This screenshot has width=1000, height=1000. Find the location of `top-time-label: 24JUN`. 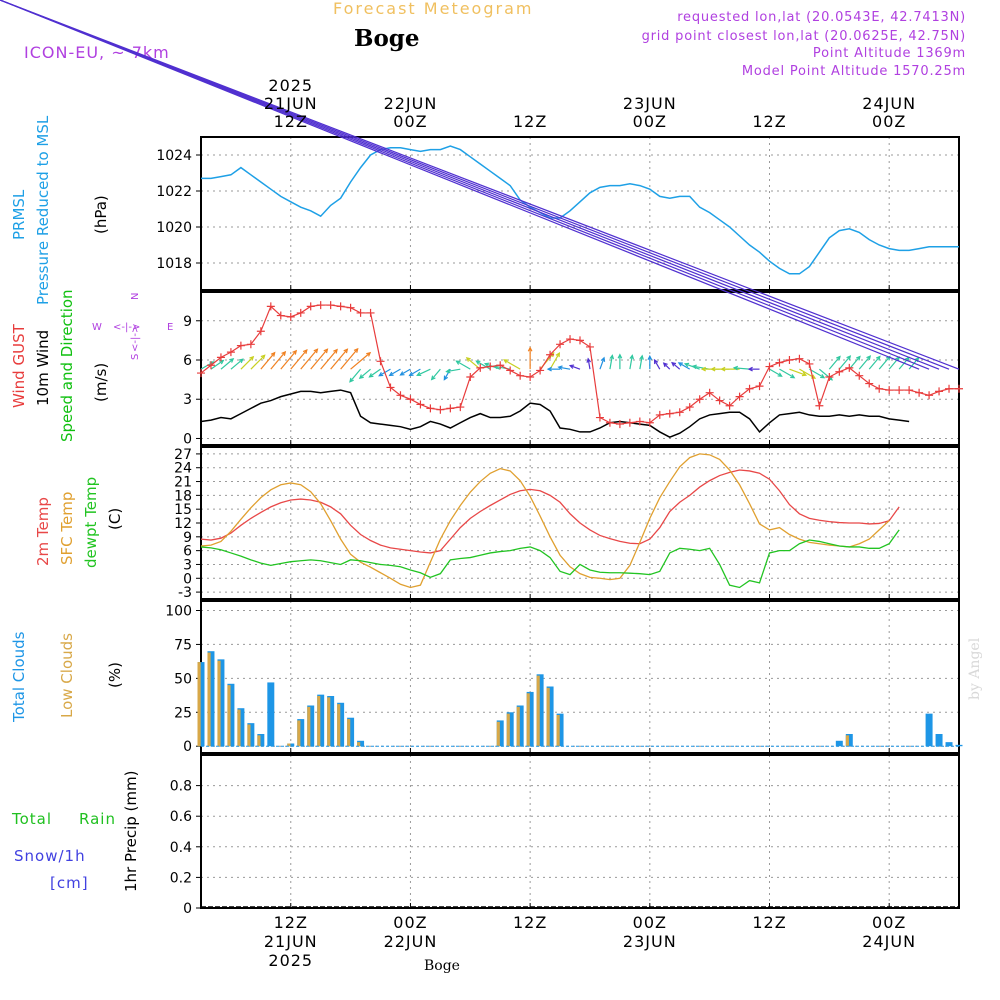

top-time-label: 24JUN is located at coordinates (889, 103).